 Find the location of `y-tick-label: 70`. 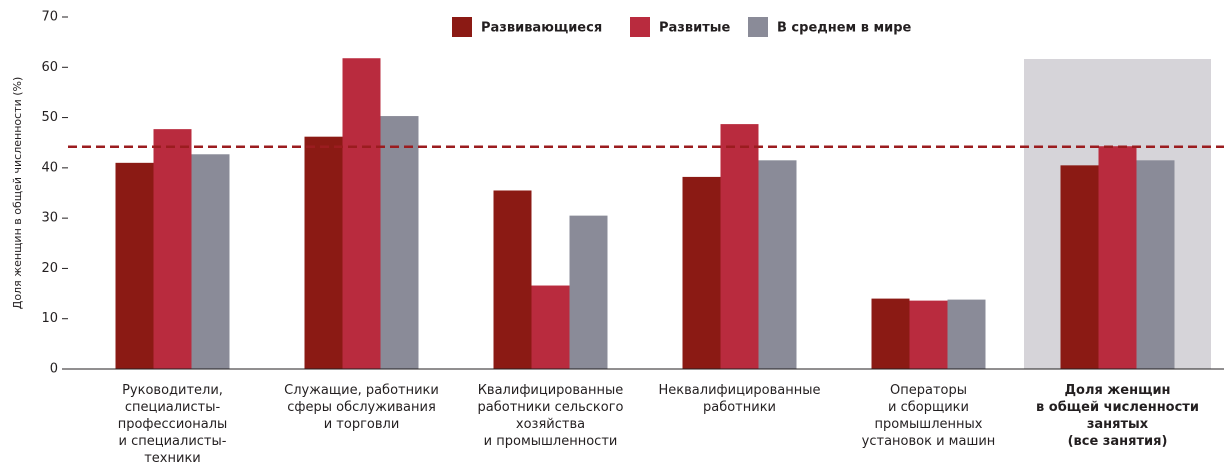

y-tick-label: 70 is located at coordinates (49, 17).